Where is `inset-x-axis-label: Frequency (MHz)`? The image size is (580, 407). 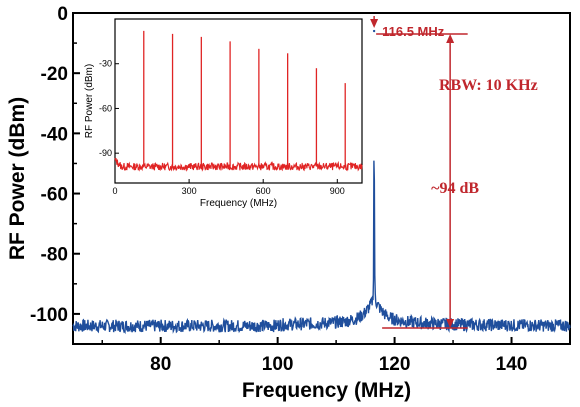 inset-x-axis-label: Frequency (MHz) is located at coordinates (238, 203).